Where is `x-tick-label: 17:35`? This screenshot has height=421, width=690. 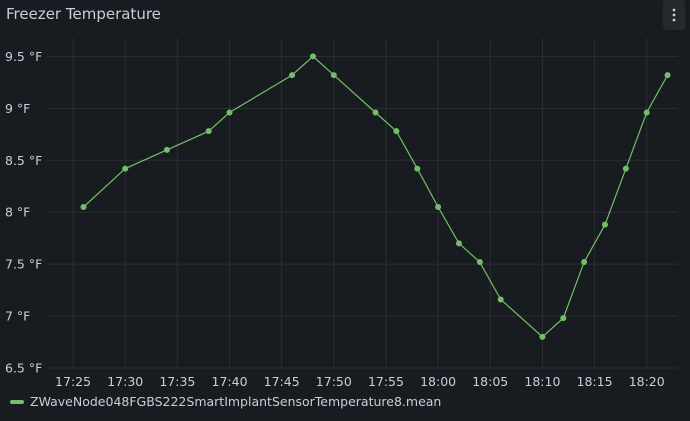
x-tick-label: 17:35 is located at coordinates (177, 381).